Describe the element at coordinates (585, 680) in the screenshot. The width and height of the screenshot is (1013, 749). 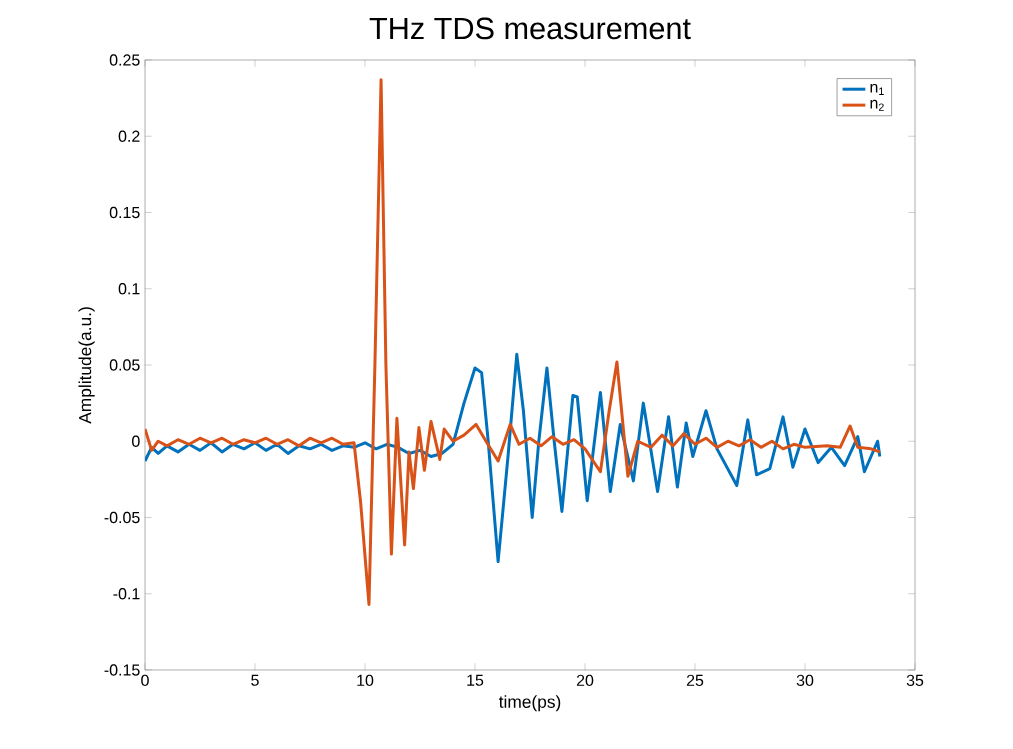
I see `x-tick-label: 20` at that location.